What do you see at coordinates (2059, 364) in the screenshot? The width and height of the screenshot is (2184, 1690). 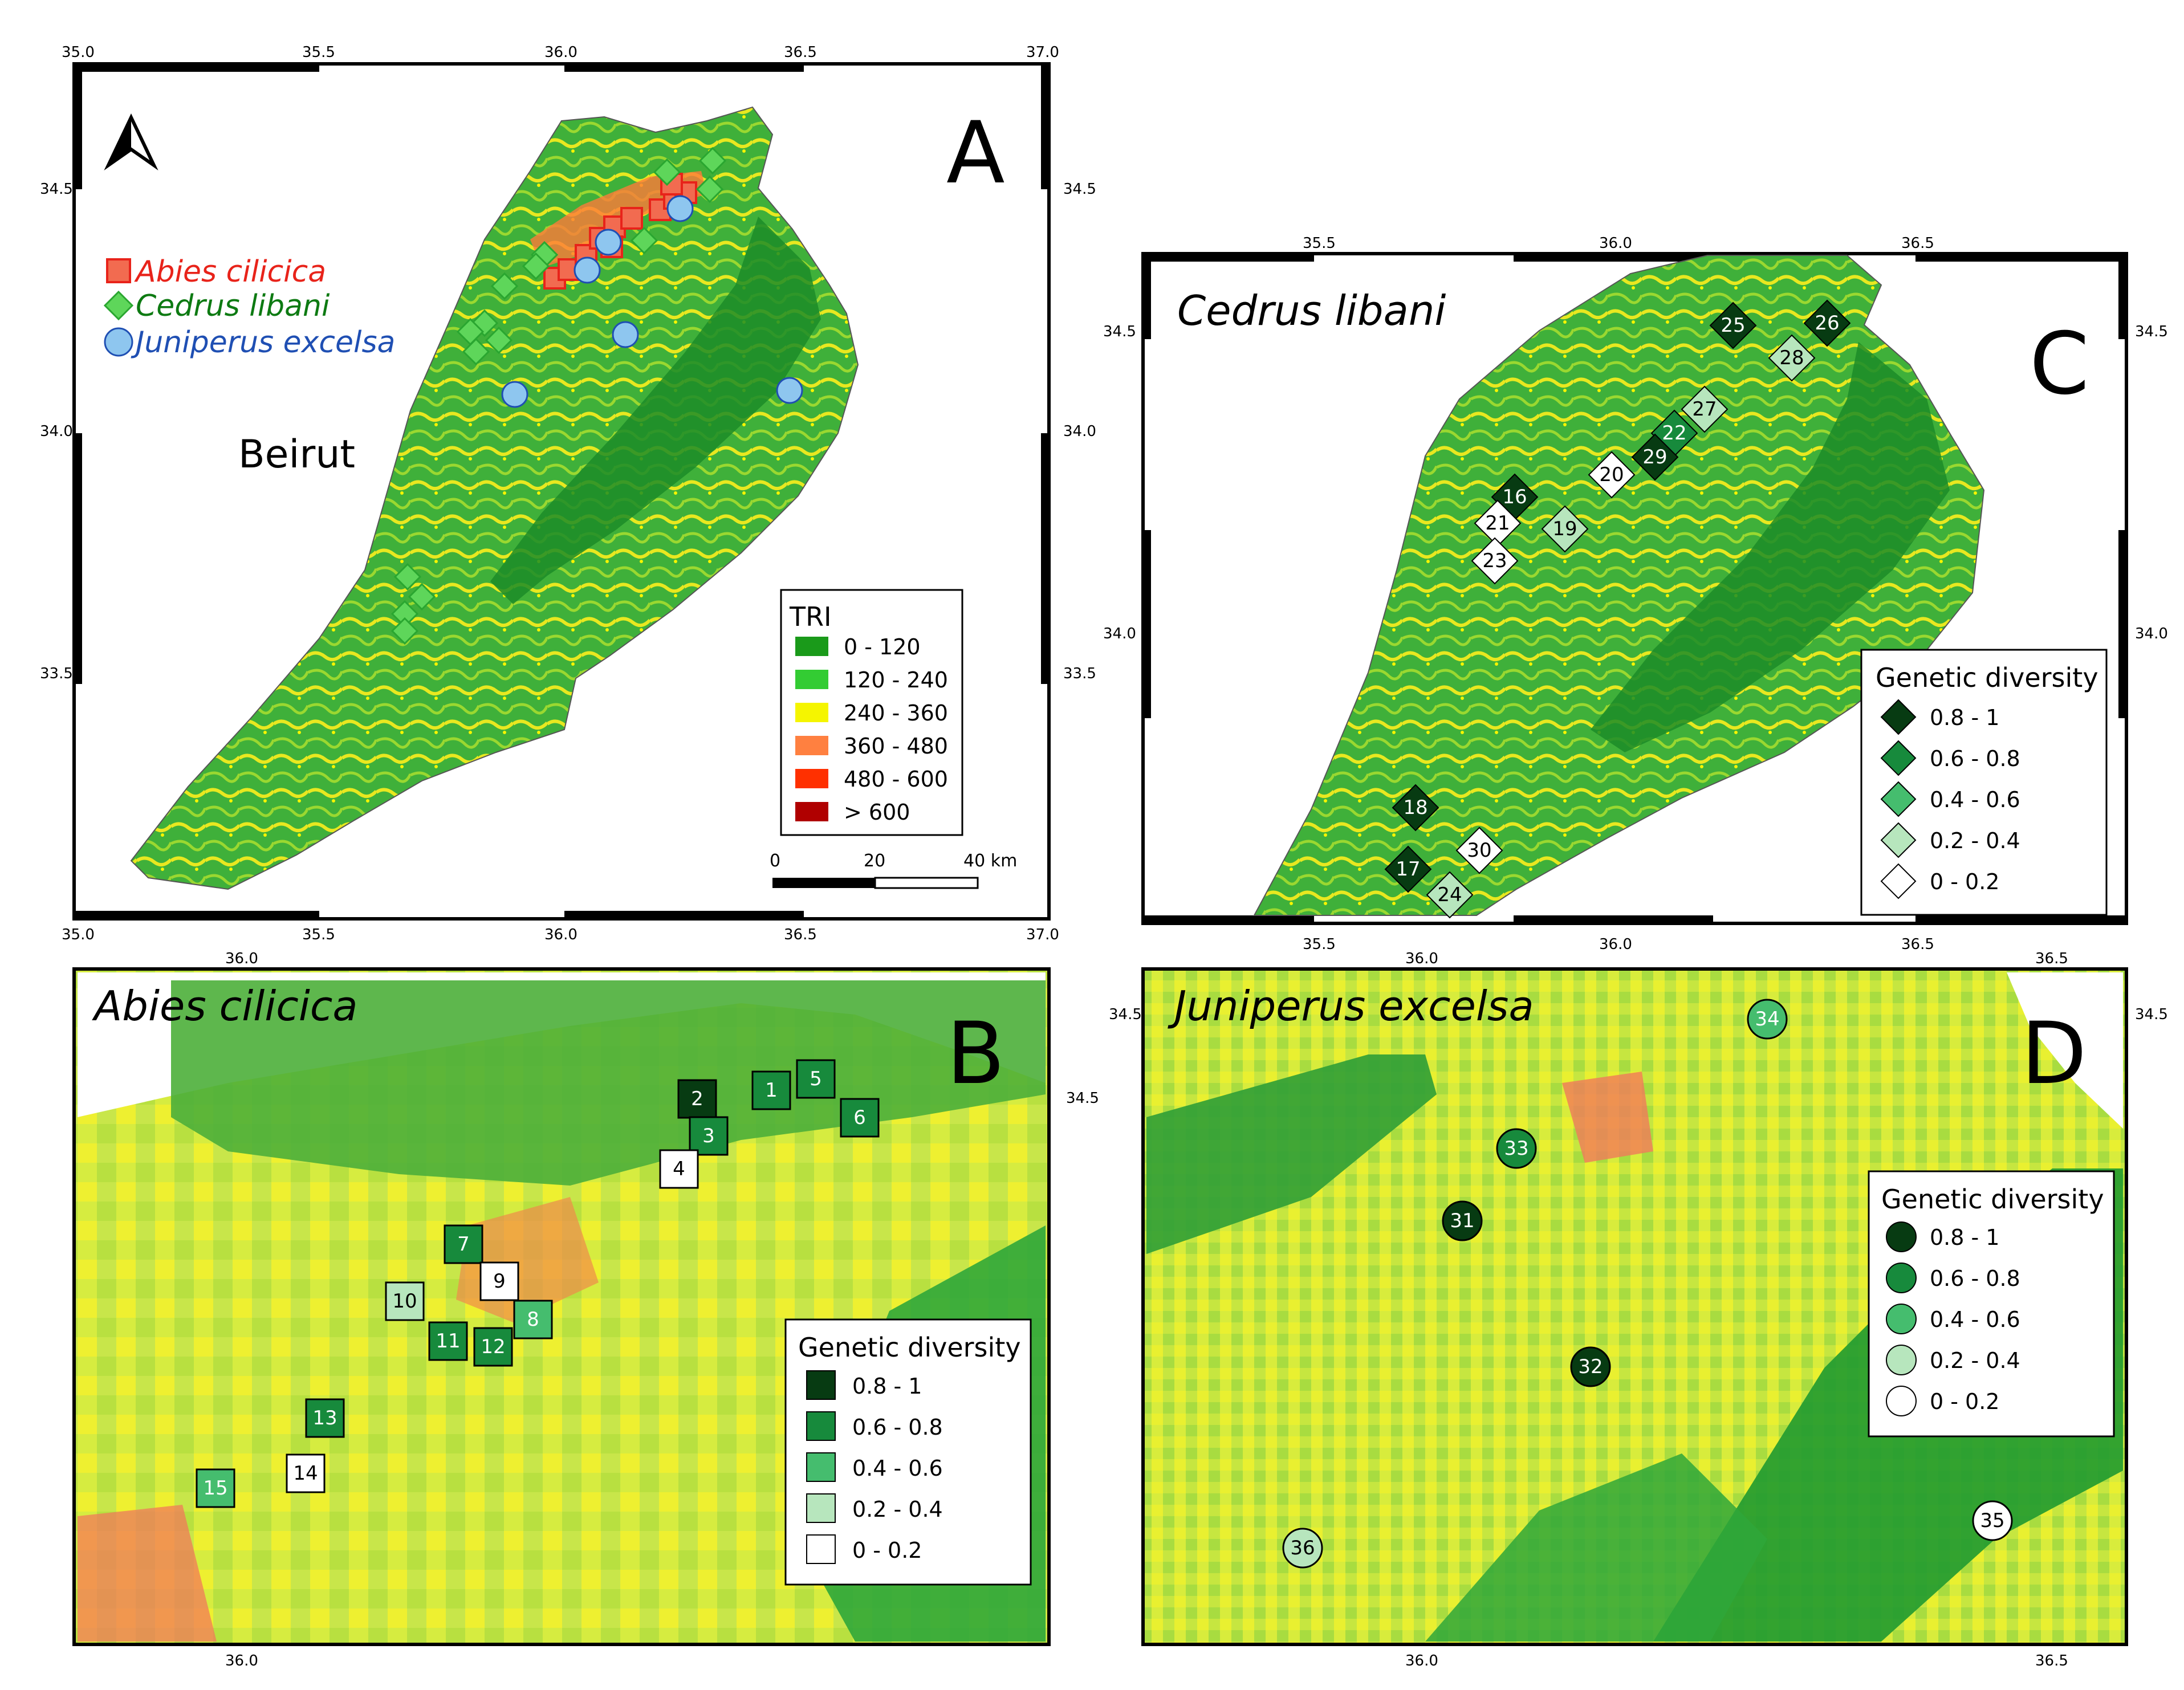 I see `panel-c-letter: C` at bounding box center [2059, 364].